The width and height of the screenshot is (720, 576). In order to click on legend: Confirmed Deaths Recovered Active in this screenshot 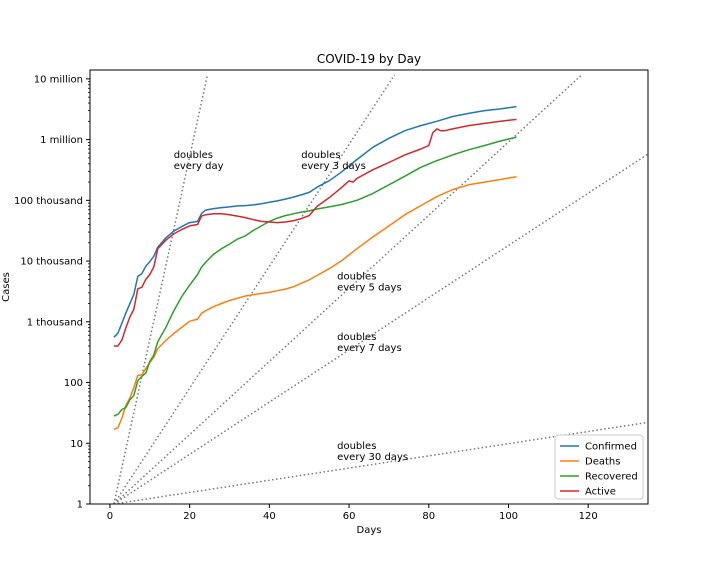, I will do `click(599, 467)`.